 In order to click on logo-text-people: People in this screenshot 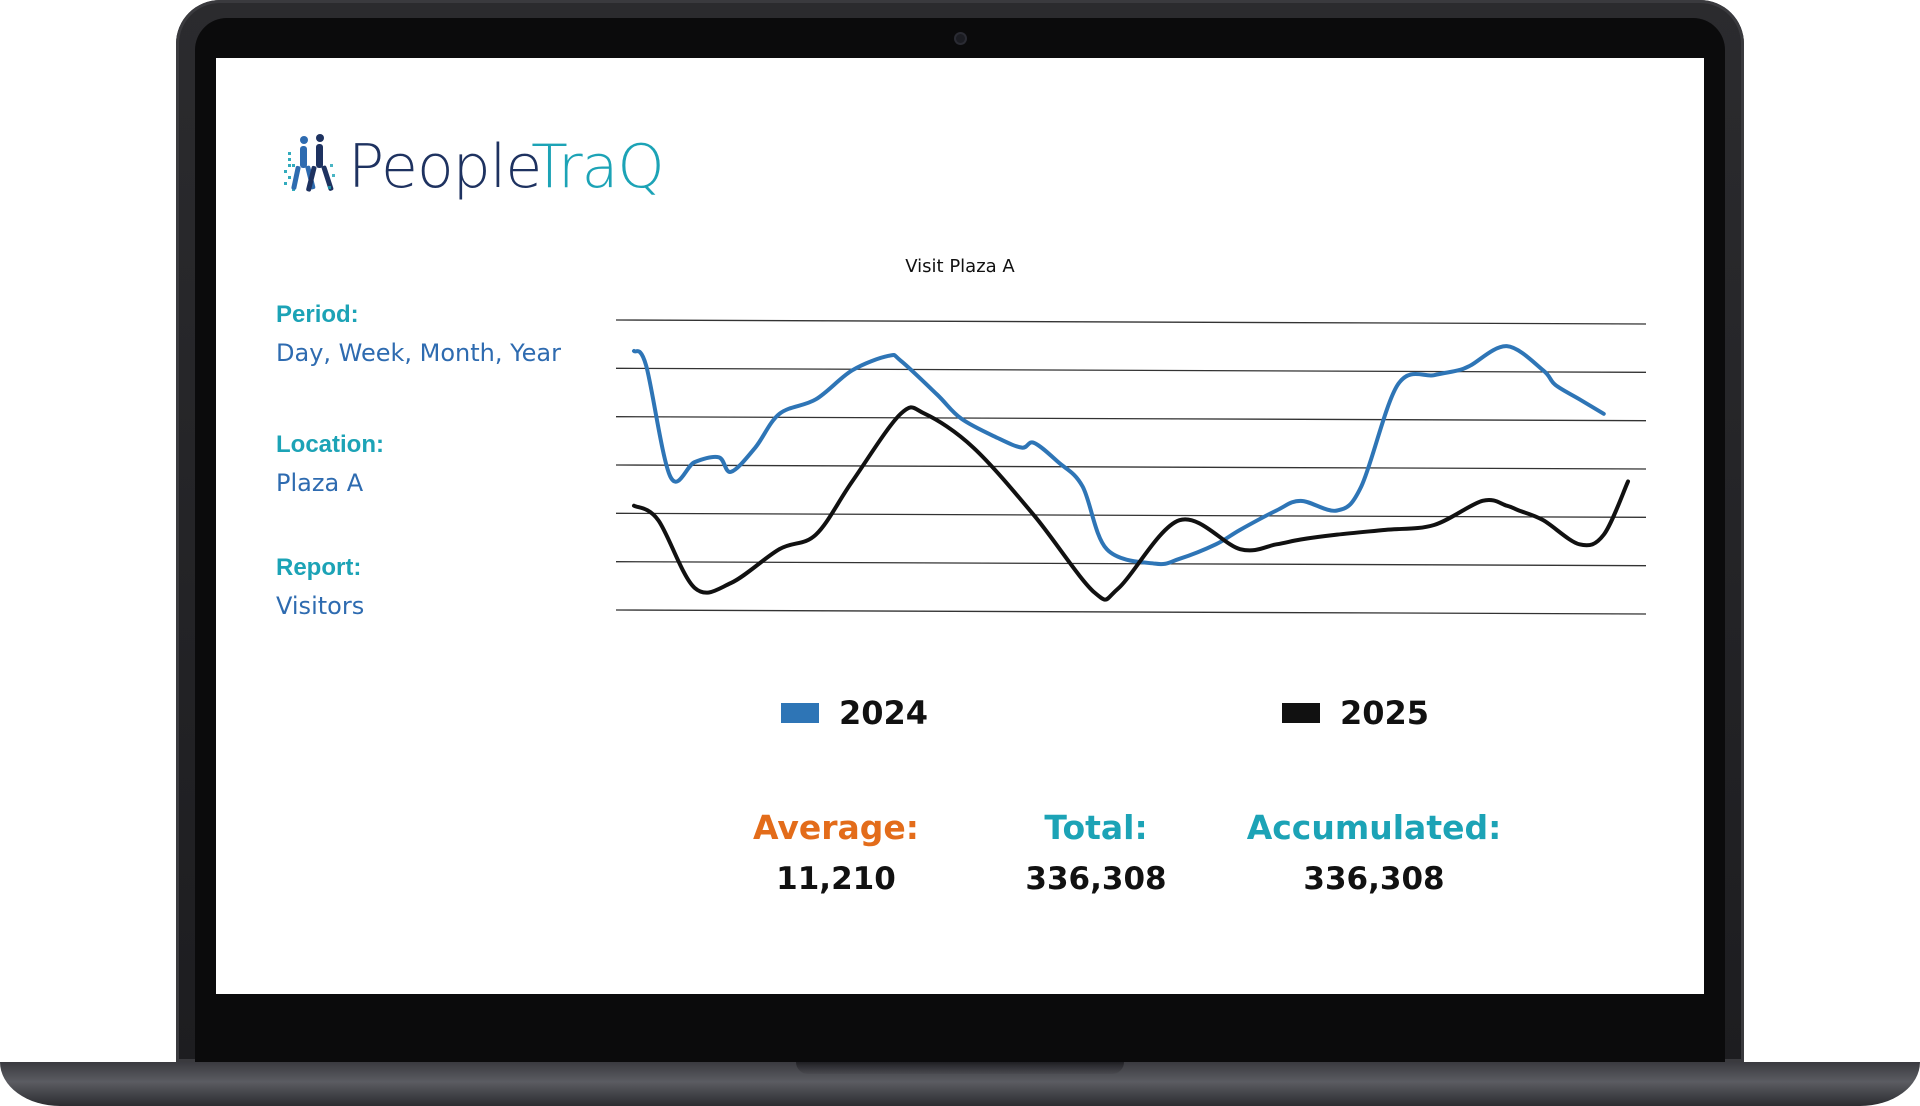, I will do `click(440, 167)`.